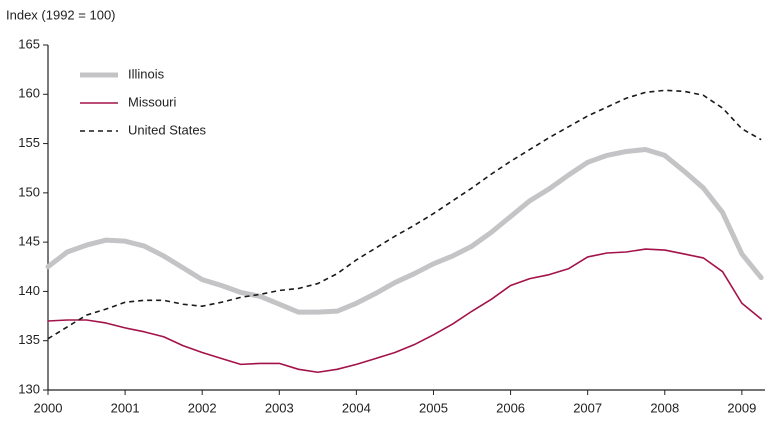 Image resolution: width=765 pixels, height=422 pixels. I want to click on legend-label: Illinois, so click(146, 73).